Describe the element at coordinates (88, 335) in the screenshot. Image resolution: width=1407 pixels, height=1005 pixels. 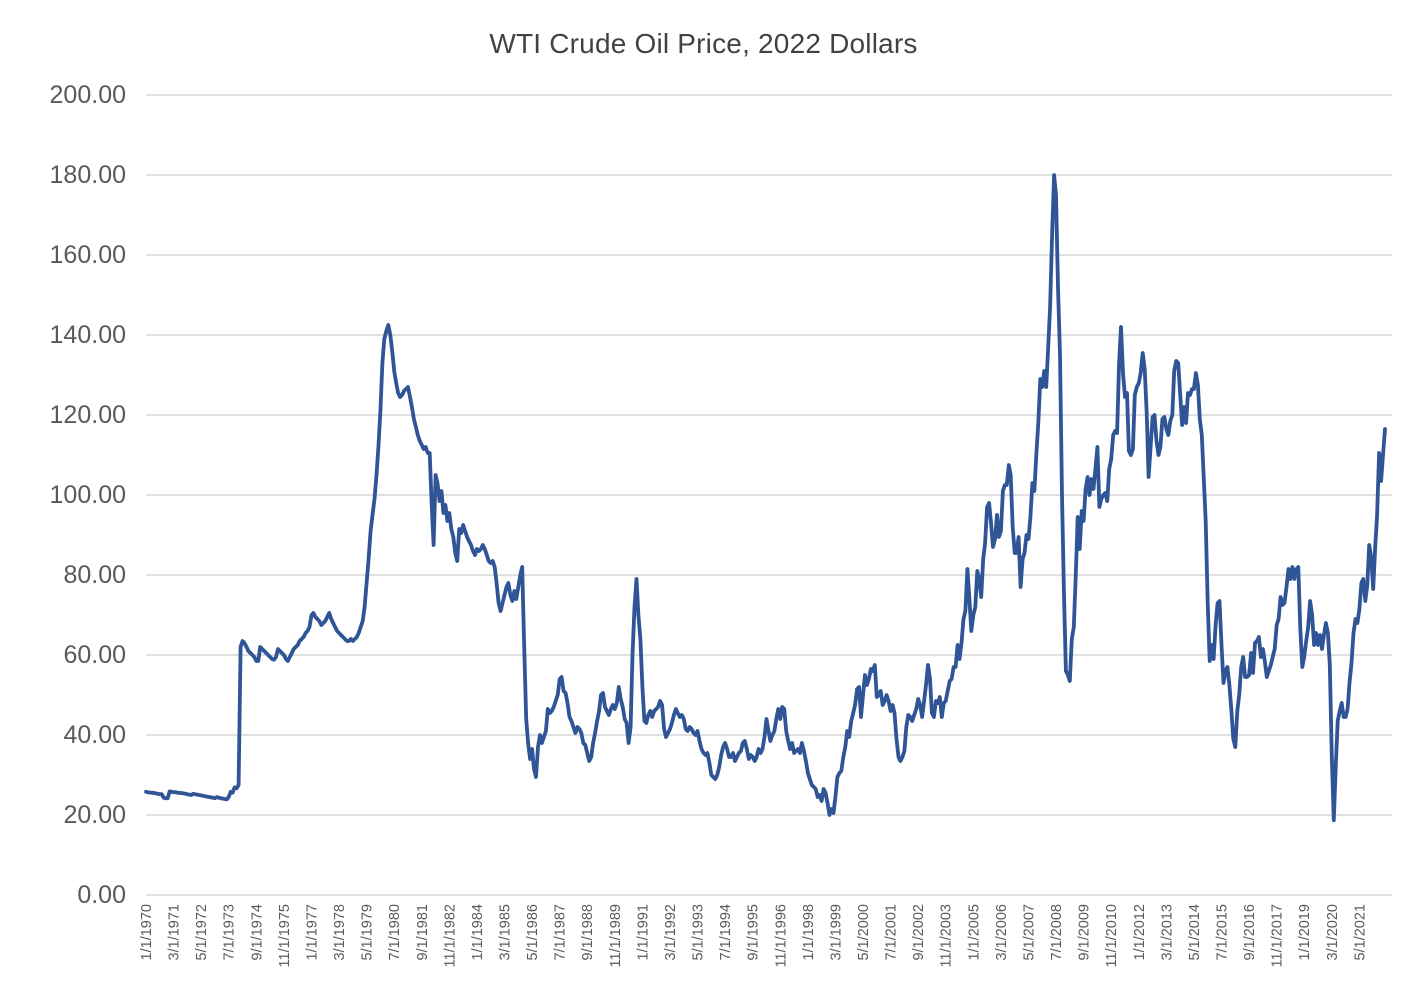
I see `y-tick-label: 140.00` at that location.